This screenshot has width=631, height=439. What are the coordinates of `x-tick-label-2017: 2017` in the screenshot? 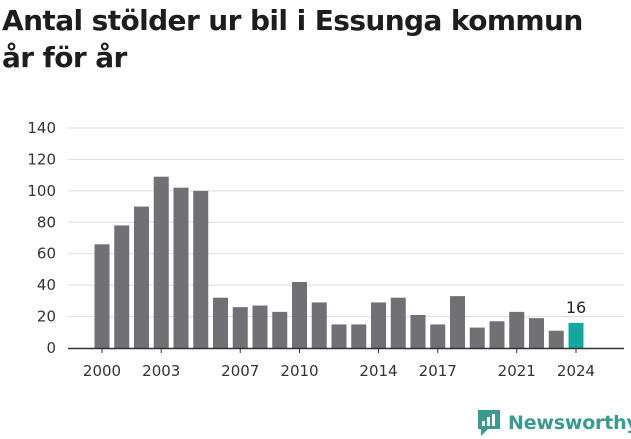 It's located at (438, 371).